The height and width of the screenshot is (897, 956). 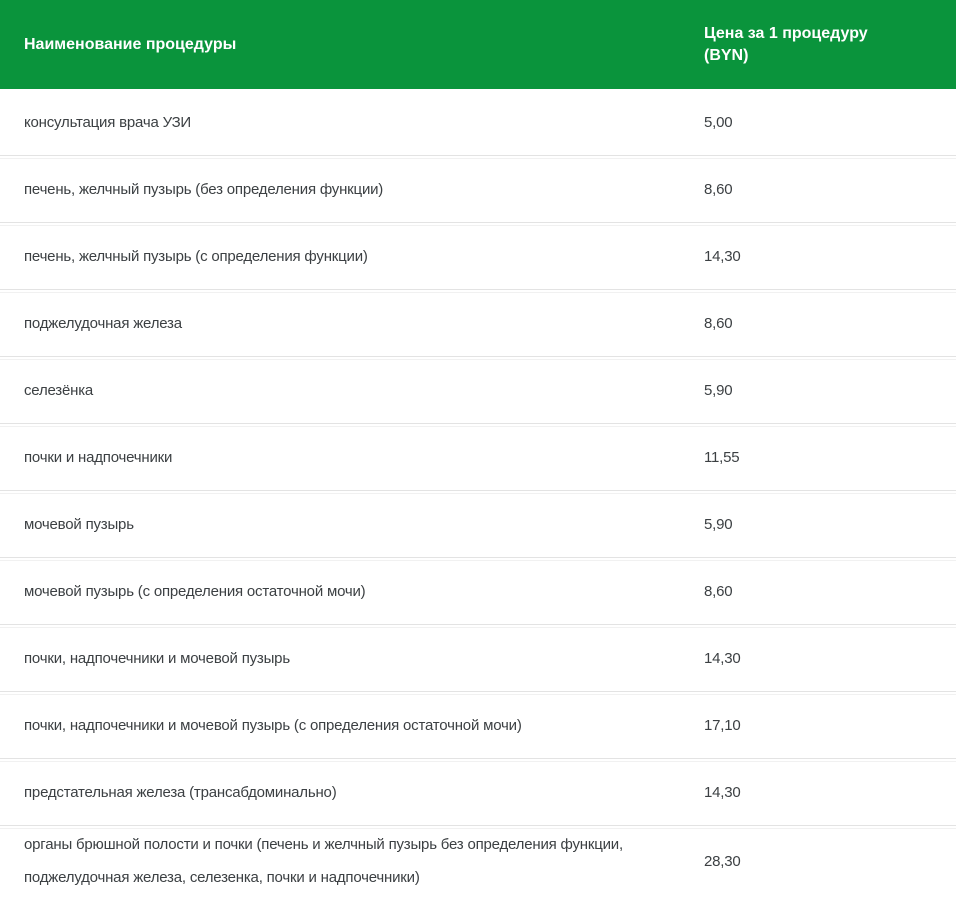 I want to click on table-row: консультация врача УЗИ 5,00, so click(x=478, y=122).